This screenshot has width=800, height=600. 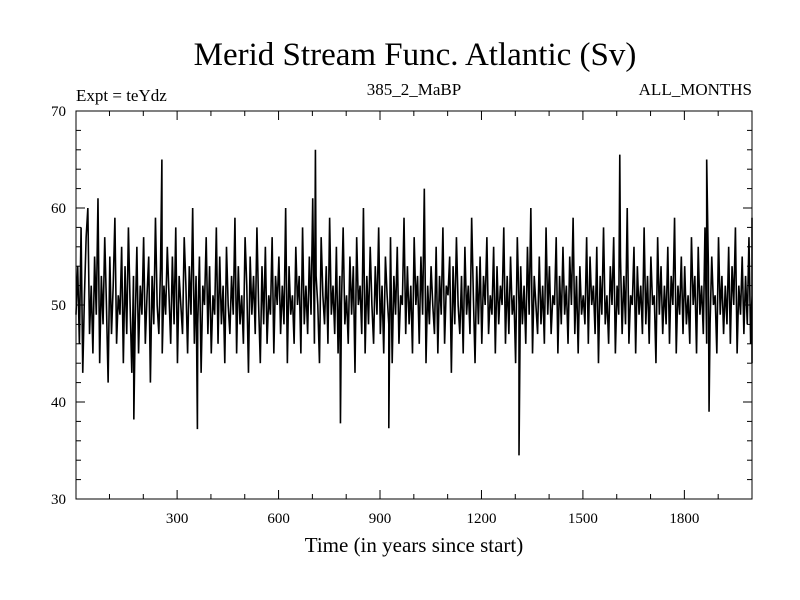 I want to click on chart-subtitle-center: 385_2_MaBP, so click(x=414, y=89).